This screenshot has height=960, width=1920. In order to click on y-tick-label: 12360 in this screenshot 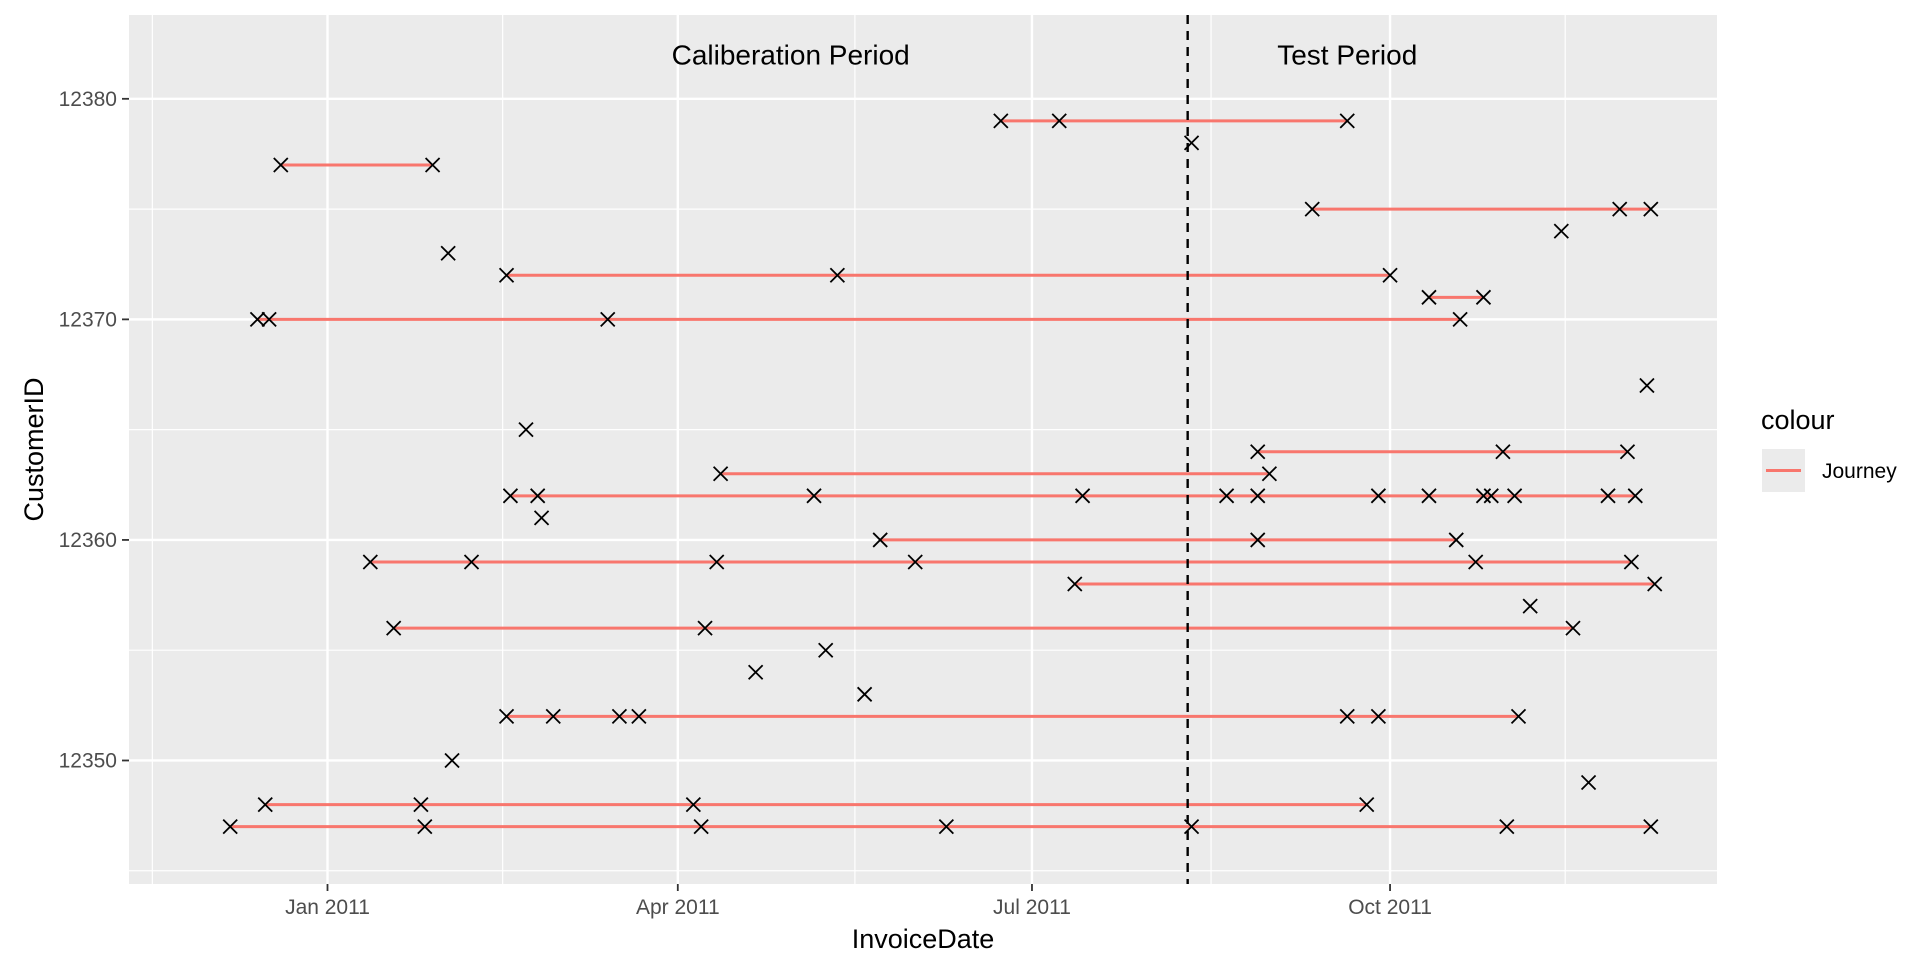, I will do `click(88, 540)`.